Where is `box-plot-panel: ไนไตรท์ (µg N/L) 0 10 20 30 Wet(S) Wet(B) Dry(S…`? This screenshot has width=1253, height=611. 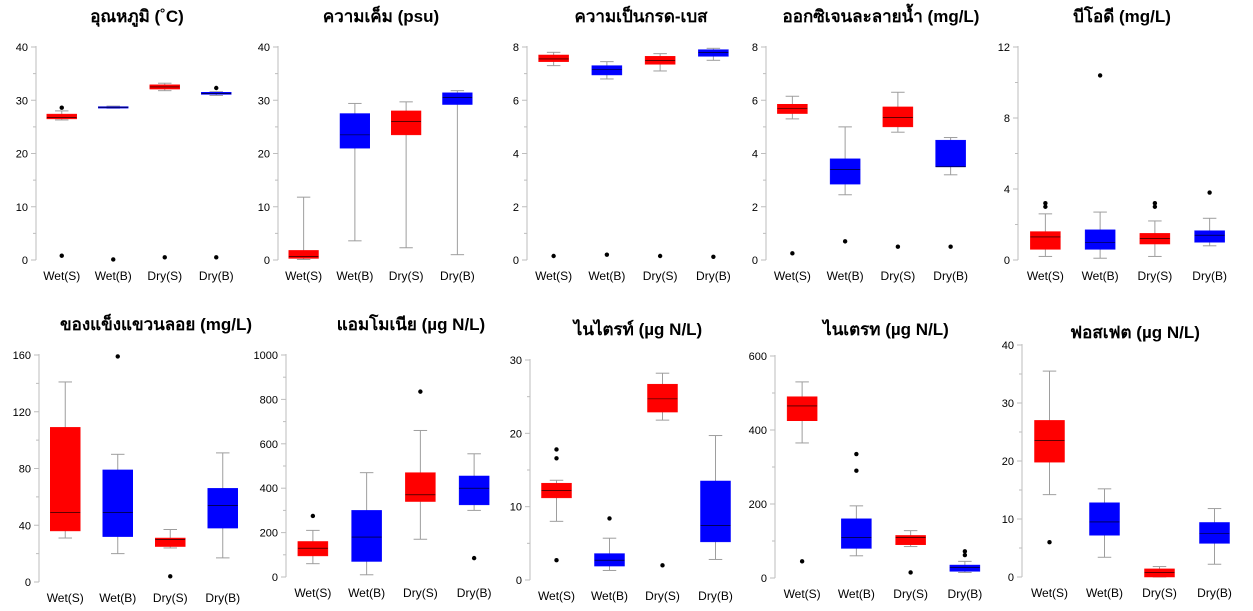
box-plot-panel: ไนไตรท์ (µg N/L) 0 10 20 30 Wet(S) Wet(B) Dry(S… is located at coordinates (621, 461).